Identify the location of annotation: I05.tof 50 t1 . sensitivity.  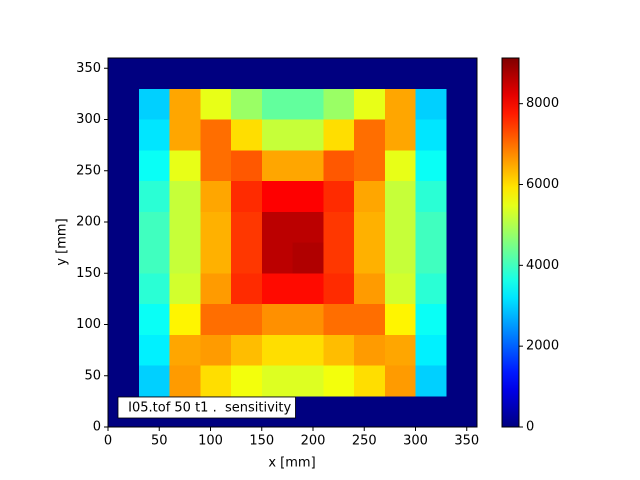
(207, 408).